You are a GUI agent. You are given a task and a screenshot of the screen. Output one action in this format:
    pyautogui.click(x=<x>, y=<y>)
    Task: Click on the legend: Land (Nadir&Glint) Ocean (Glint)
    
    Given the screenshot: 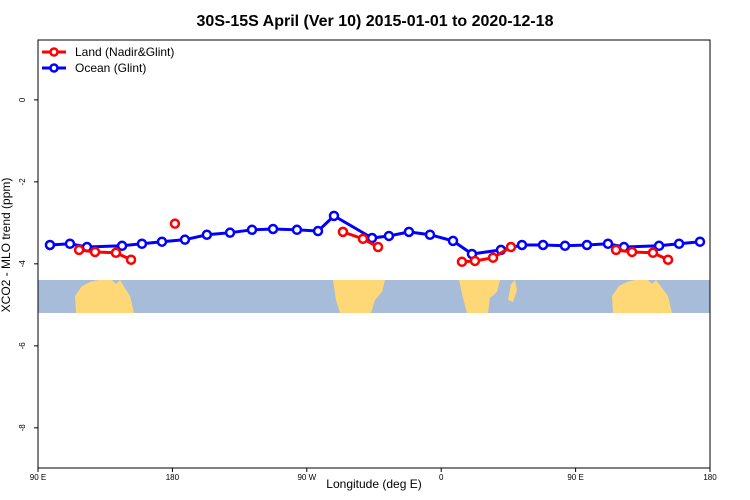 What is the action you would take?
    pyautogui.click(x=108, y=60)
    